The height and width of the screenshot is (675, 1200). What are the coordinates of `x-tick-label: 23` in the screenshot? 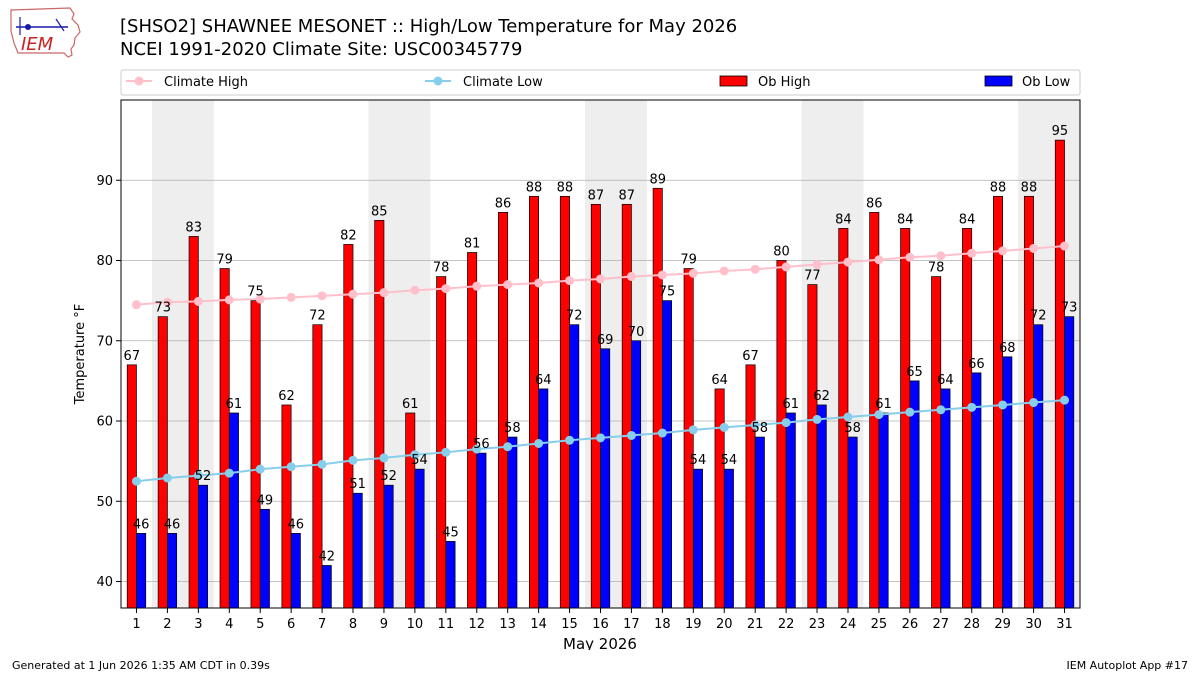 It's located at (817, 624).